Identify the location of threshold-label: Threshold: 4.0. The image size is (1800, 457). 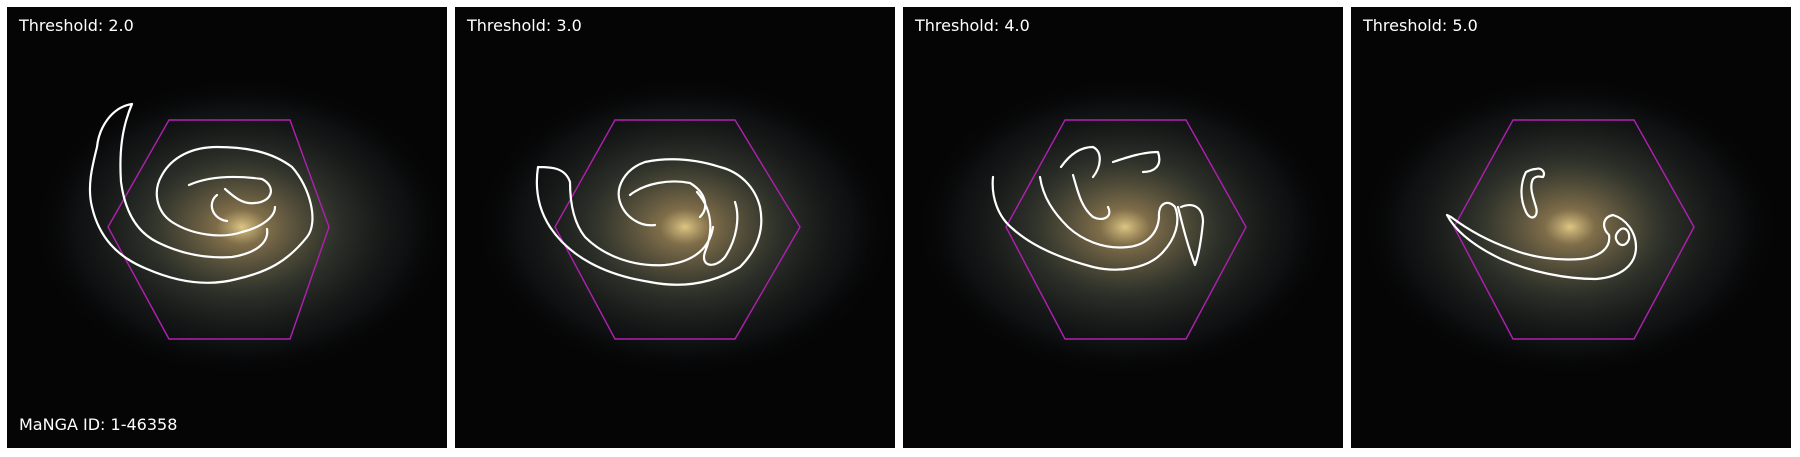
(972, 25).